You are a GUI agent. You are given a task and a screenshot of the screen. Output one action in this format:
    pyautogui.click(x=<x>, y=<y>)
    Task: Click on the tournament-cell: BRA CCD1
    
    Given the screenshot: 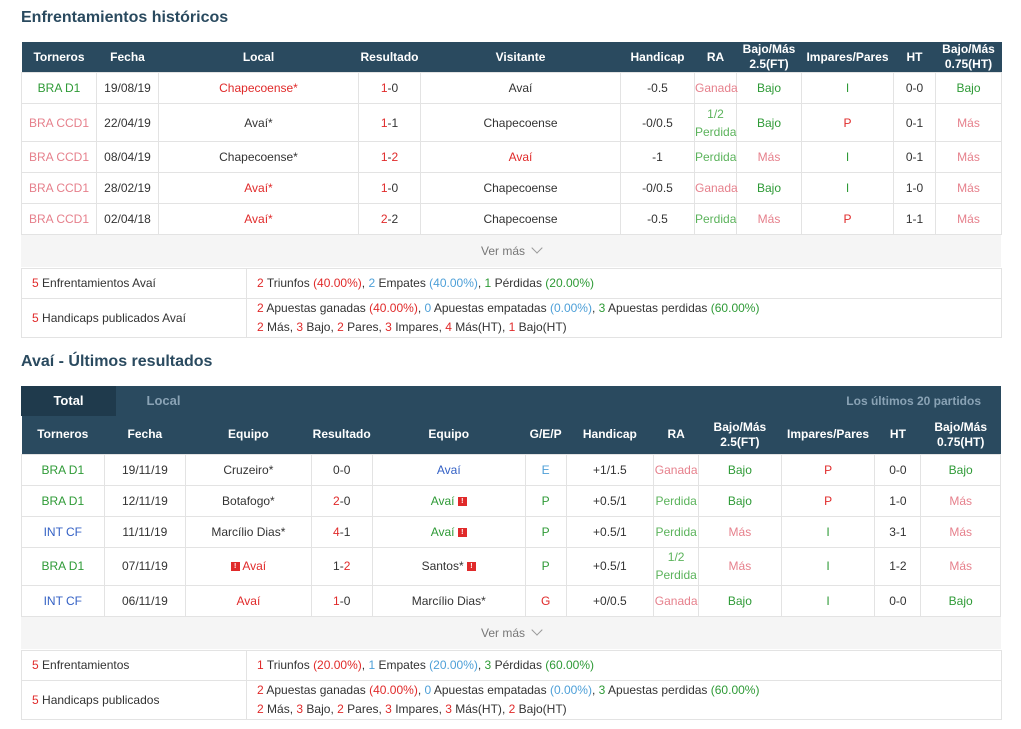 What is the action you would take?
    pyautogui.click(x=59, y=157)
    